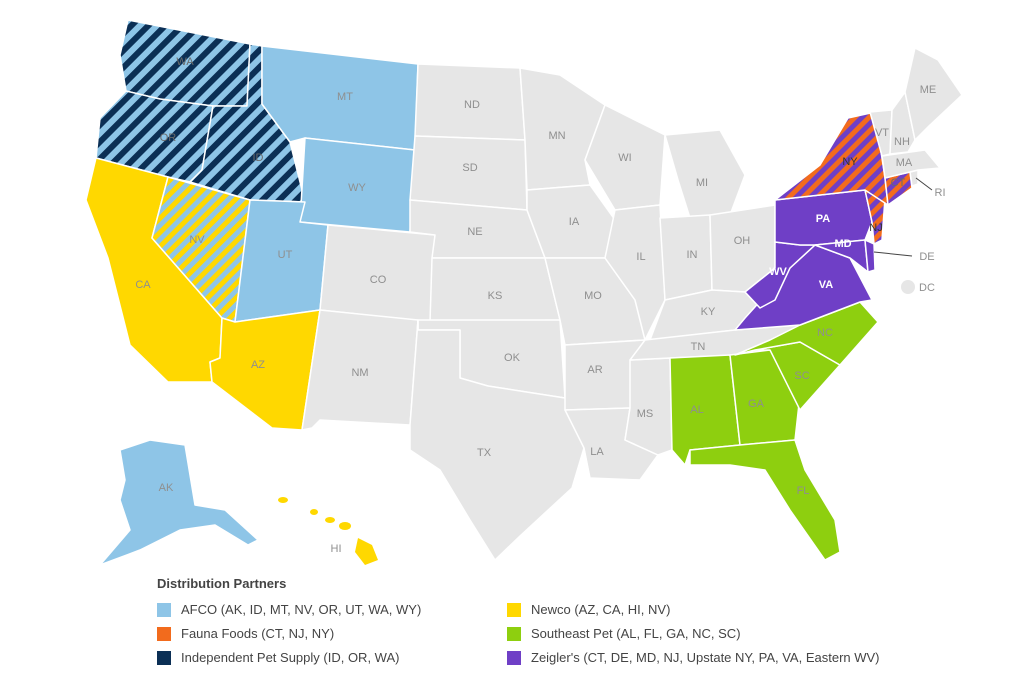 The width and height of the screenshot is (1024, 692). I want to click on label-nh: NH, so click(902, 142).